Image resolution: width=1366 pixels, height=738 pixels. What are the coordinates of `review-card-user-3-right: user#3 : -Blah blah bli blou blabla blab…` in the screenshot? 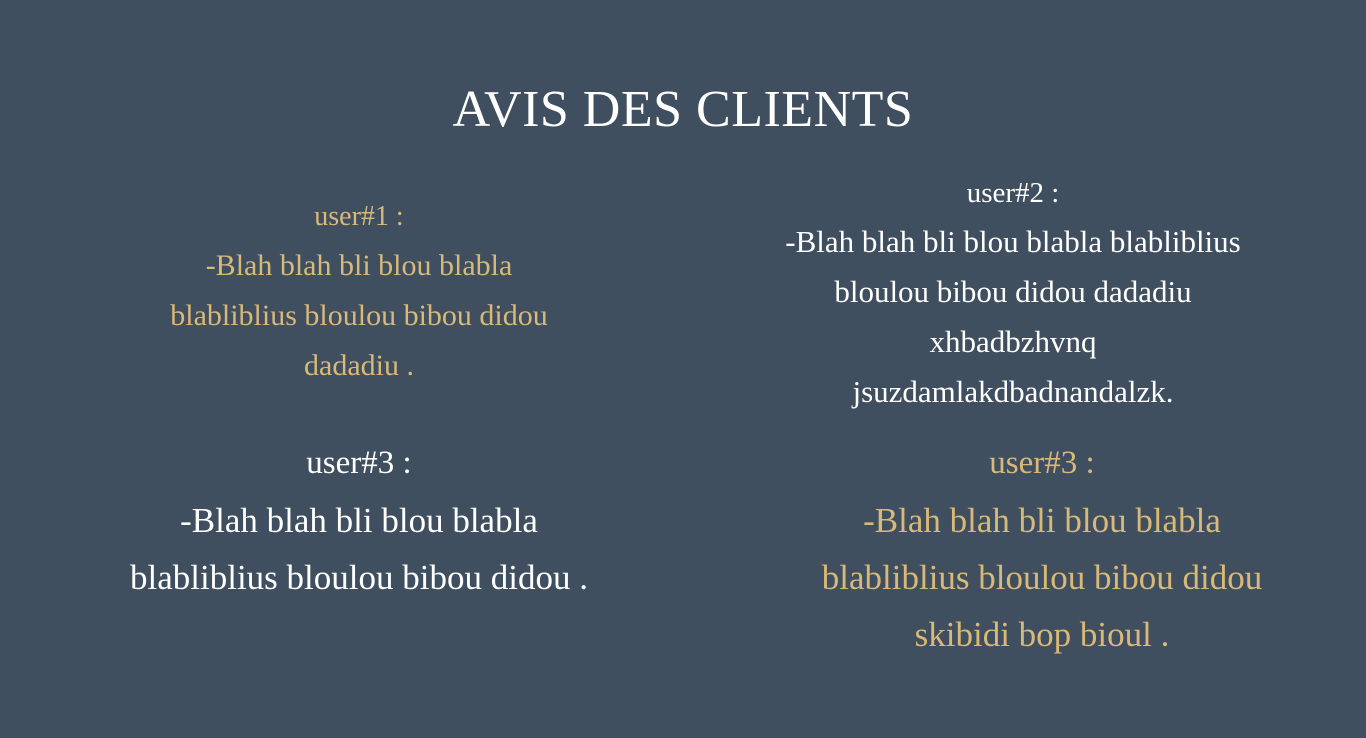 It's located at (1042, 548).